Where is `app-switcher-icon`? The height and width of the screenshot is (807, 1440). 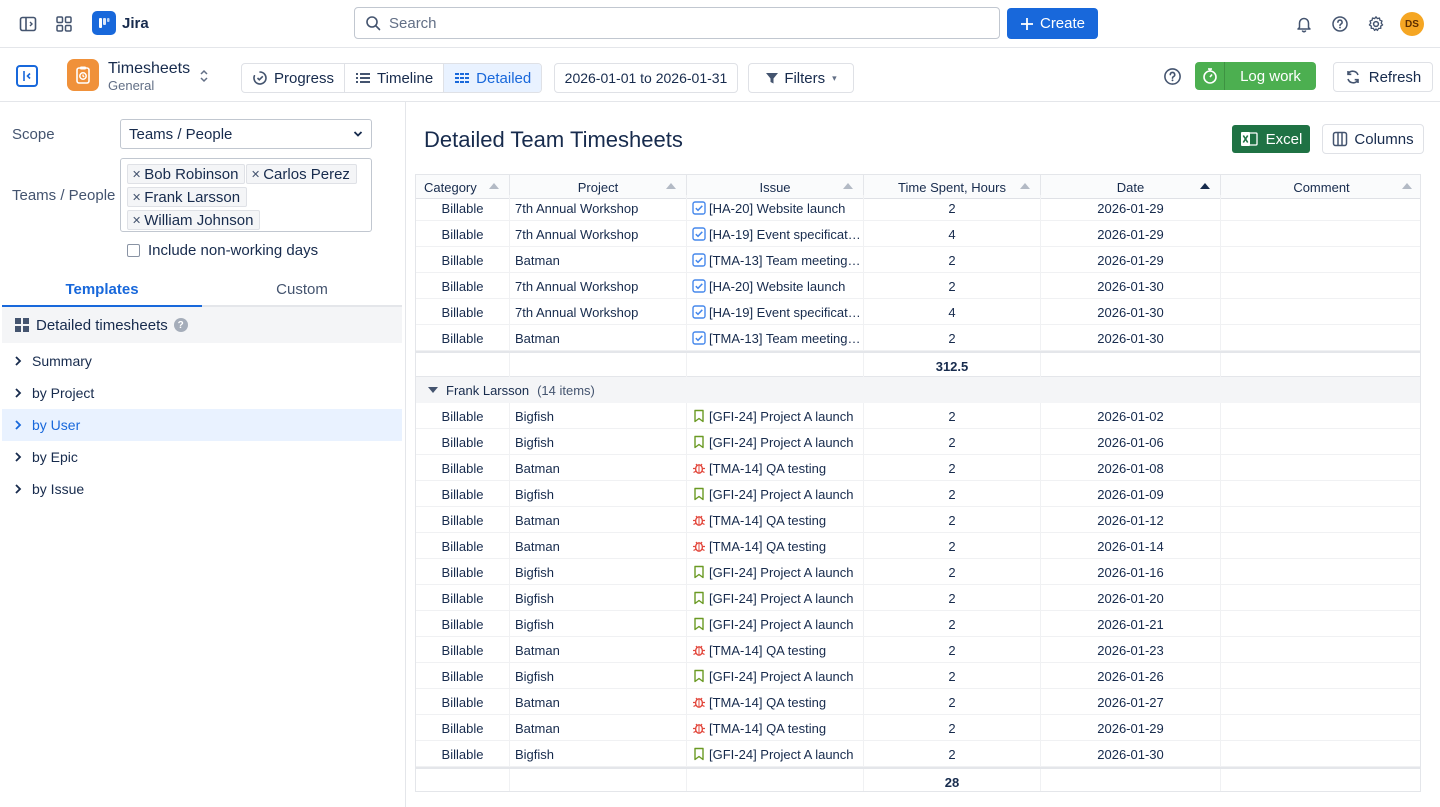
app-switcher-icon is located at coordinates (64, 24).